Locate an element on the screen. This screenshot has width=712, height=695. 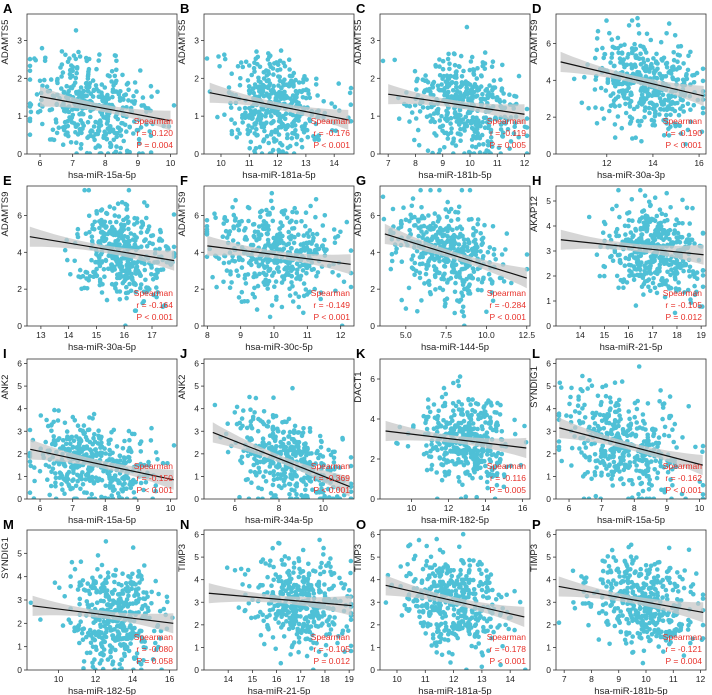
y-tick-label: 3 is located at coordinates (196, 40).